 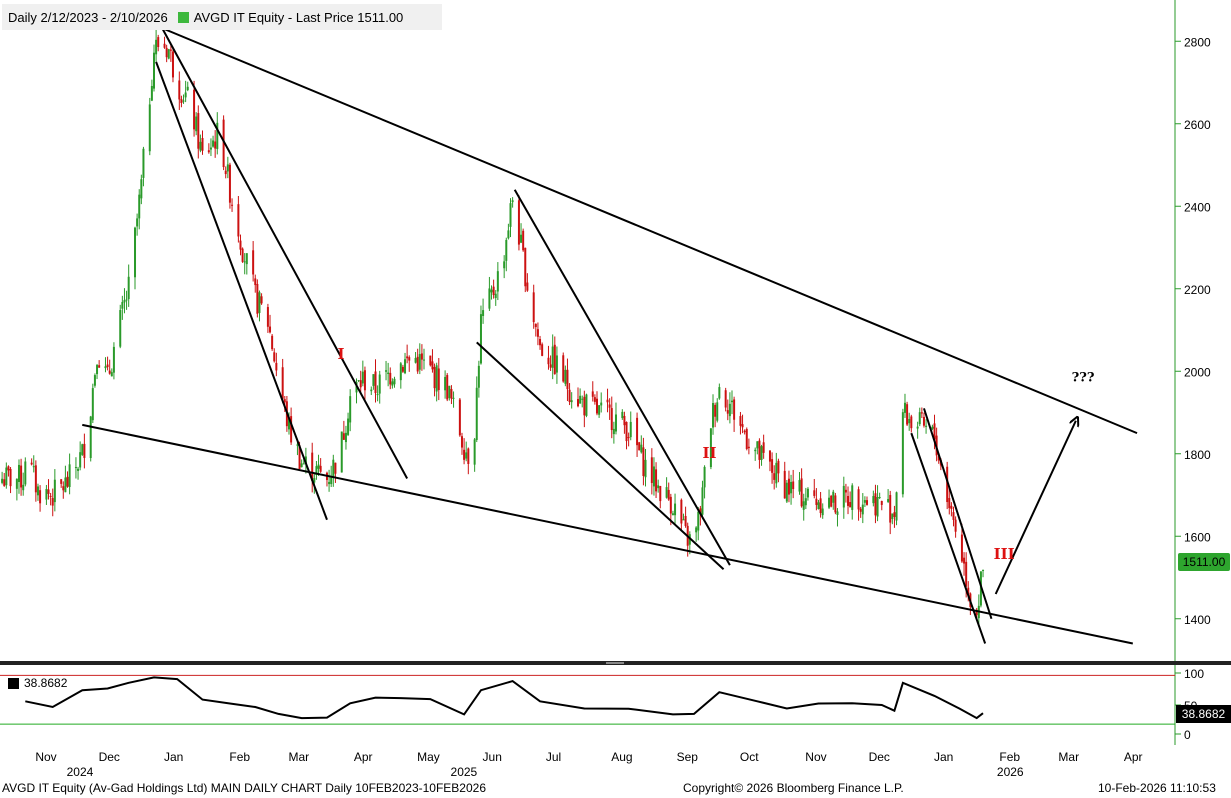 I want to click on month-label: Dec, so click(x=109, y=757).